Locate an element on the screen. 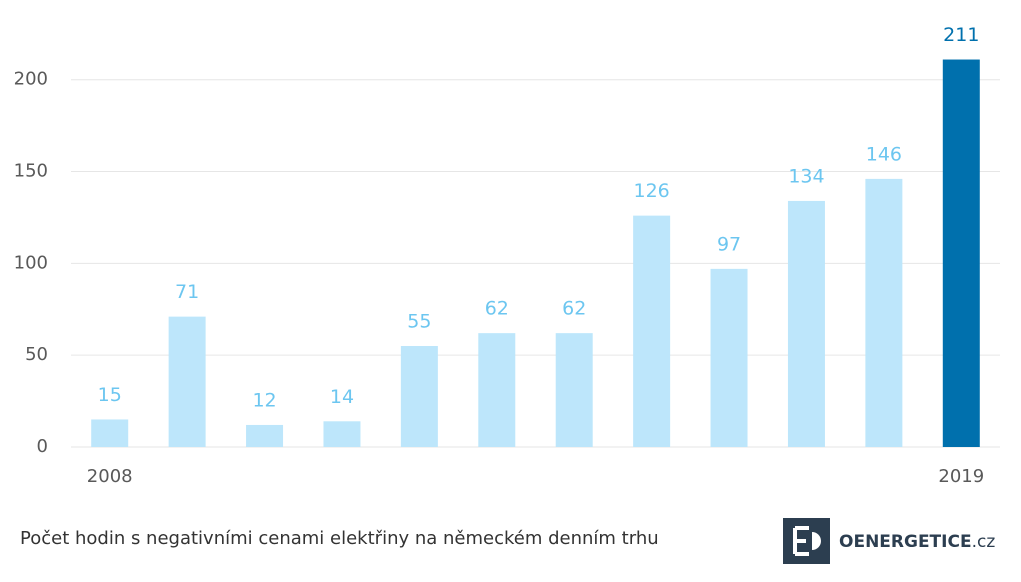 Image resolution: width=1021 pixels, height=582 pixels. data-label: 134 is located at coordinates (806, 176).